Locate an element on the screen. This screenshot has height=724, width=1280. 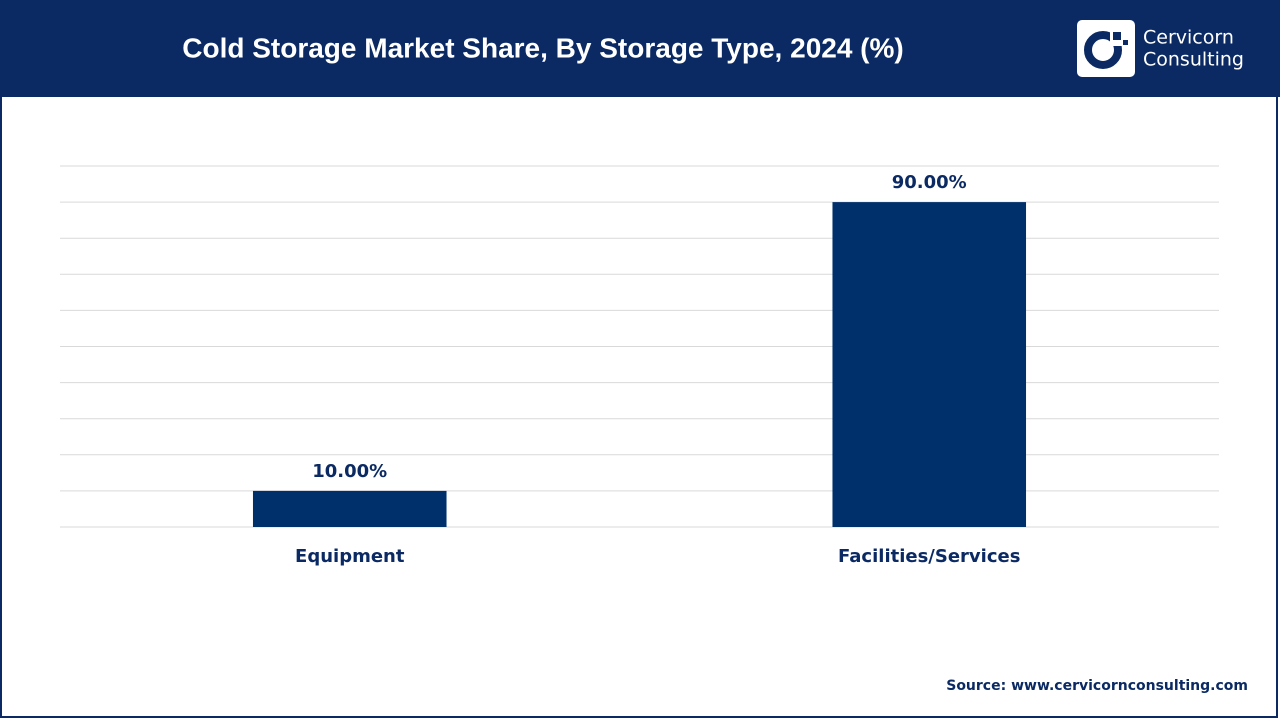
logo-text: Cervicorn is located at coordinates (1188, 38).